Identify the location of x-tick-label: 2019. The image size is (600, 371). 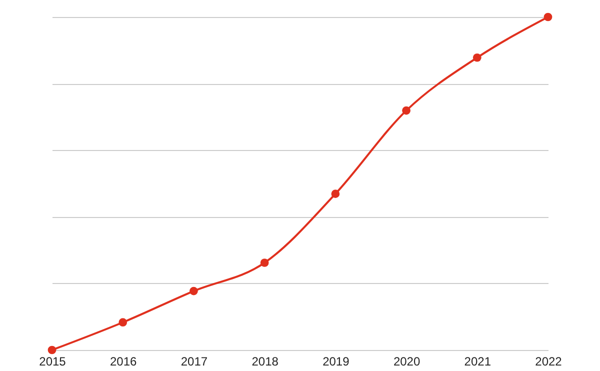
(336, 361).